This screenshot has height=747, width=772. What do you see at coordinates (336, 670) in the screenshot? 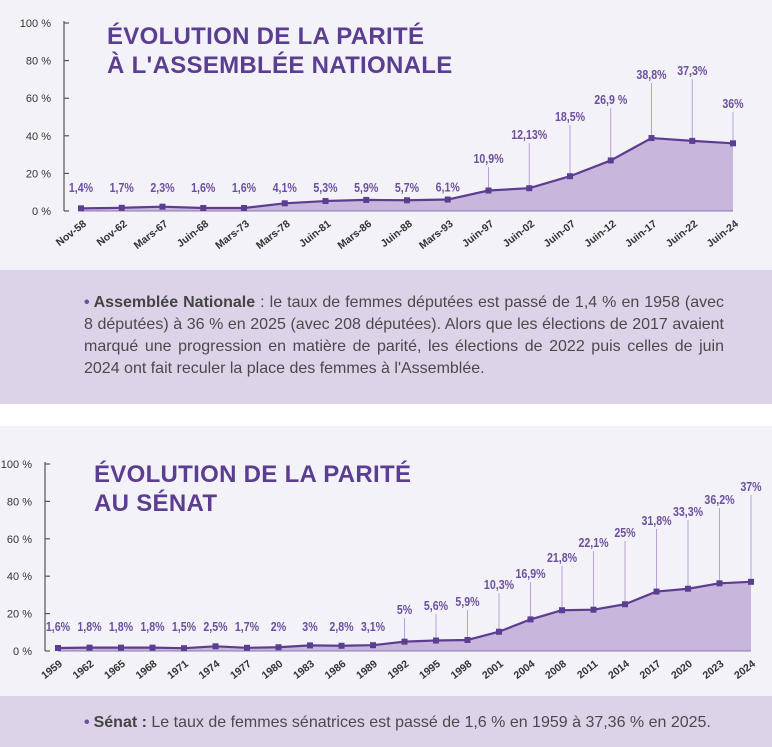
I see `senat-x-tick-label: 1986` at bounding box center [336, 670].